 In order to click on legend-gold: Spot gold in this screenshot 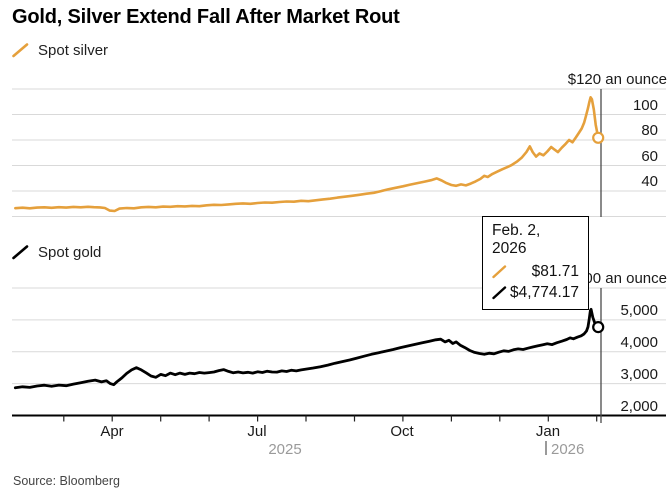, I will do `click(56, 252)`.